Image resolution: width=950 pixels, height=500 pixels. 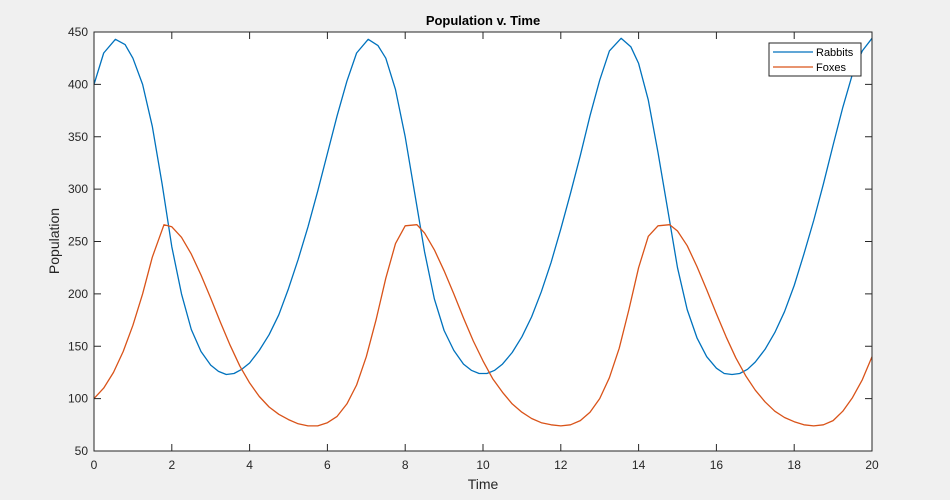 I want to click on chart-title: Population v. Time, so click(x=483, y=20).